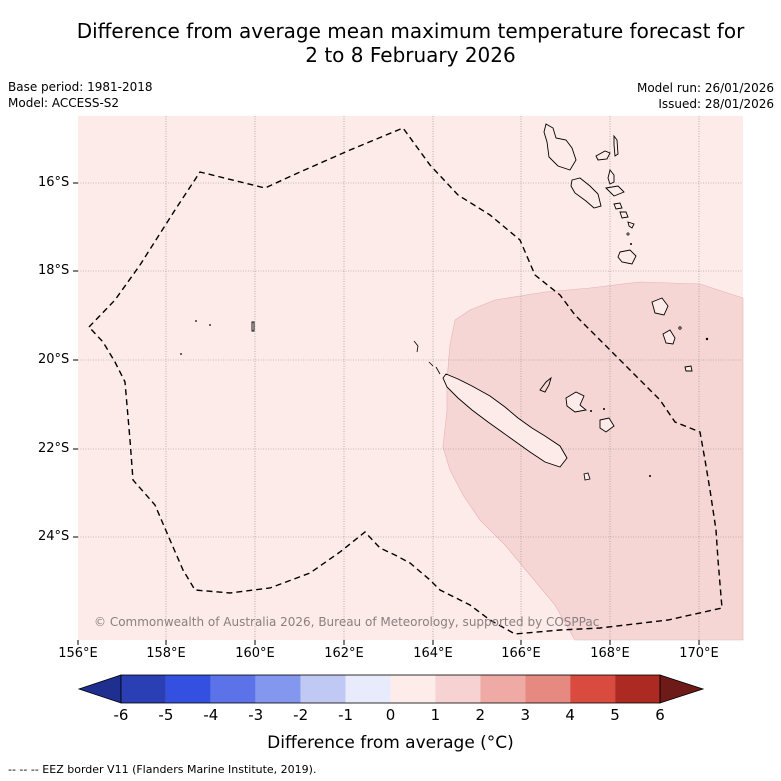 The image size is (781, 781). Describe the element at coordinates (64, 103) in the screenshot. I see `model-name: Model: ACCESS-S2` at that location.